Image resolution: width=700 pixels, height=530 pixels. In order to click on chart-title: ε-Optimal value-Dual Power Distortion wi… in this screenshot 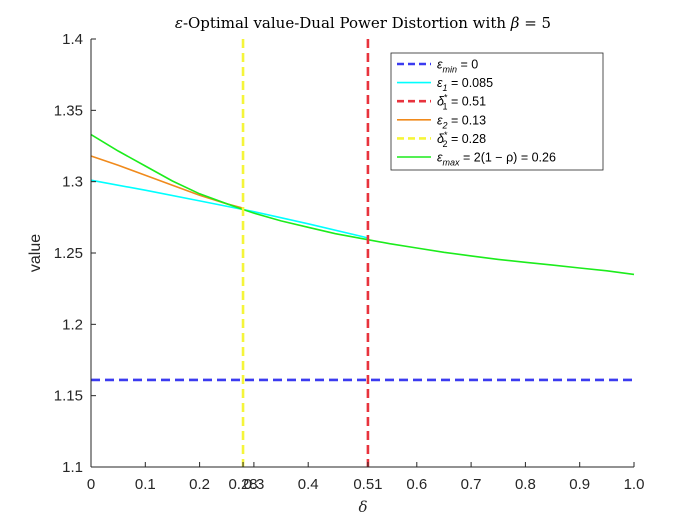, I will do `click(363, 23)`.